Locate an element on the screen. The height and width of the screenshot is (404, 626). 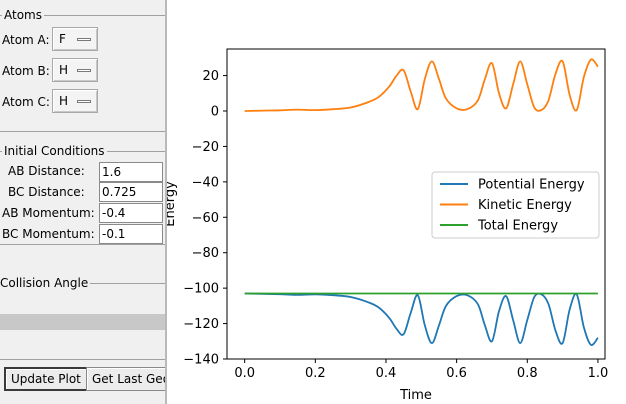
legend-label: Kinetic Energy is located at coordinates (525, 205).